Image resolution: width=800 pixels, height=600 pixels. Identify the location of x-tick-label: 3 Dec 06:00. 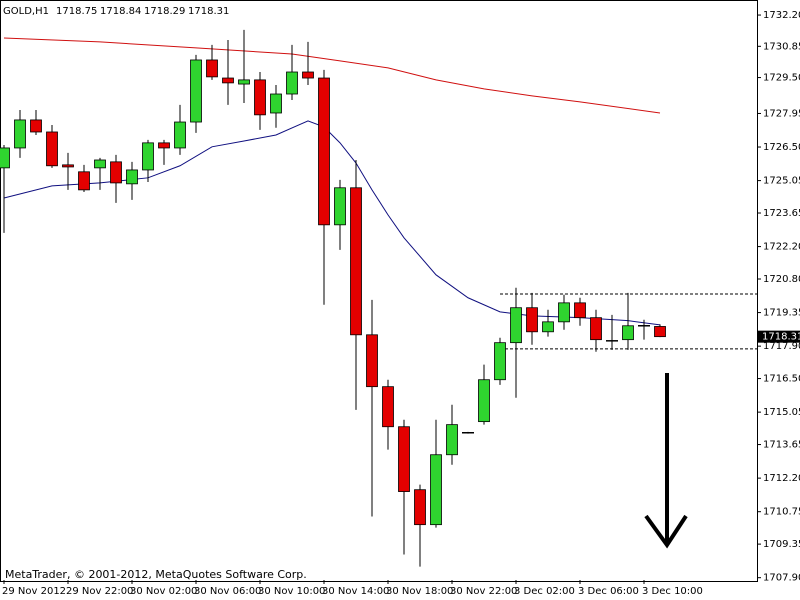
(608, 591).